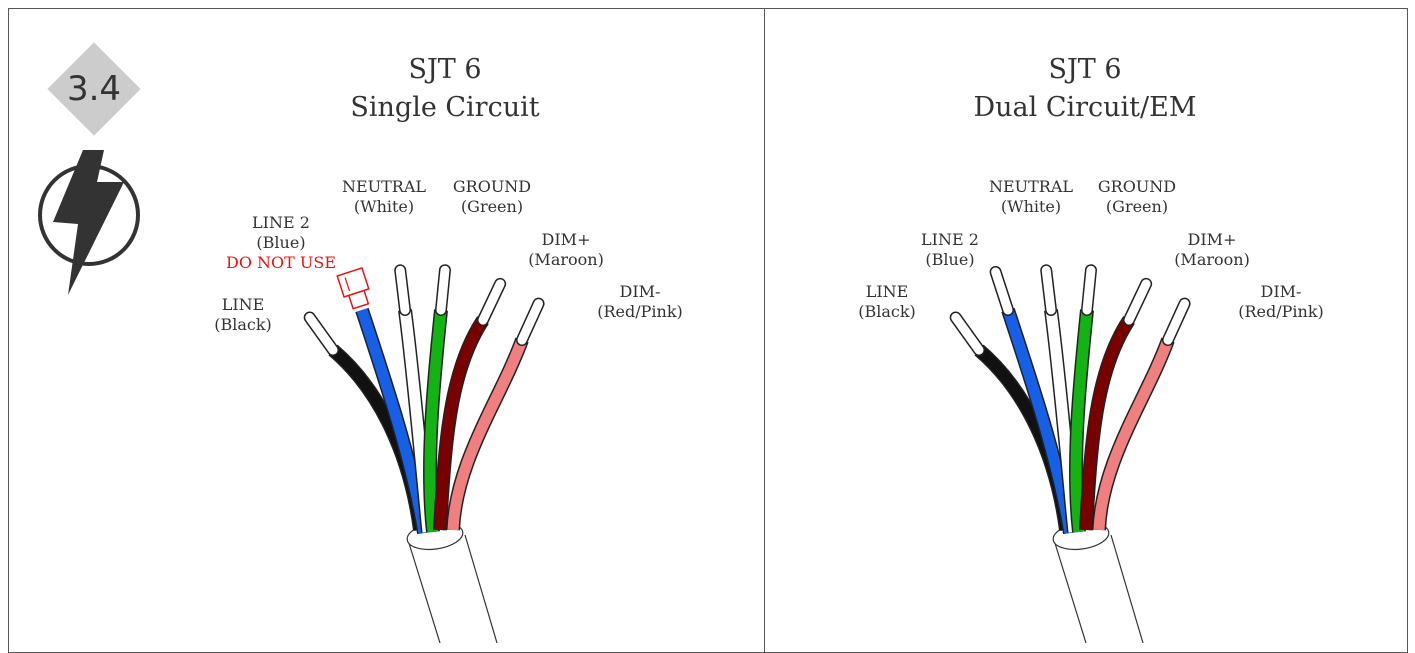 This screenshot has width=1415, height=653. I want to click on panel-2-dim-pos-label: DIM+ (Maroon), so click(1212, 250).